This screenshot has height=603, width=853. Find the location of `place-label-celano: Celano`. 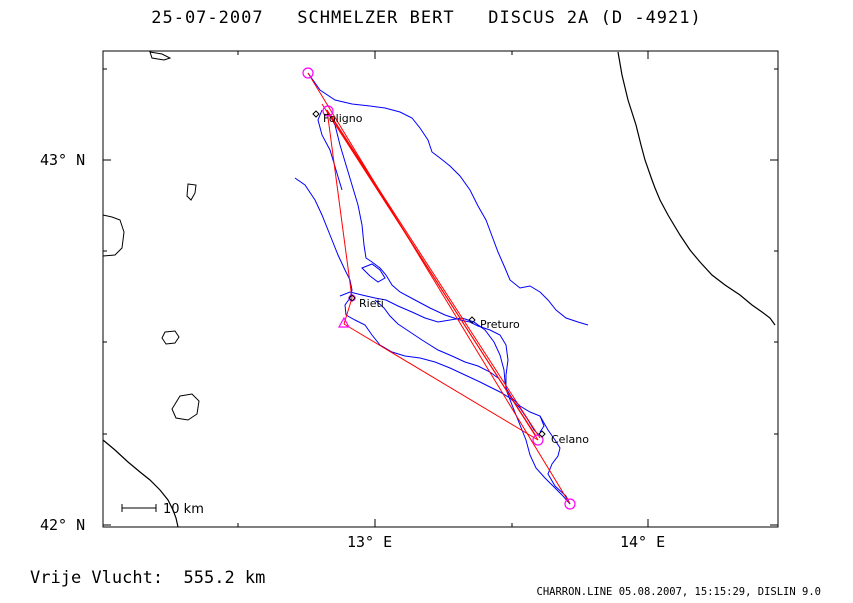

place-label-celano: Celano is located at coordinates (570, 439).